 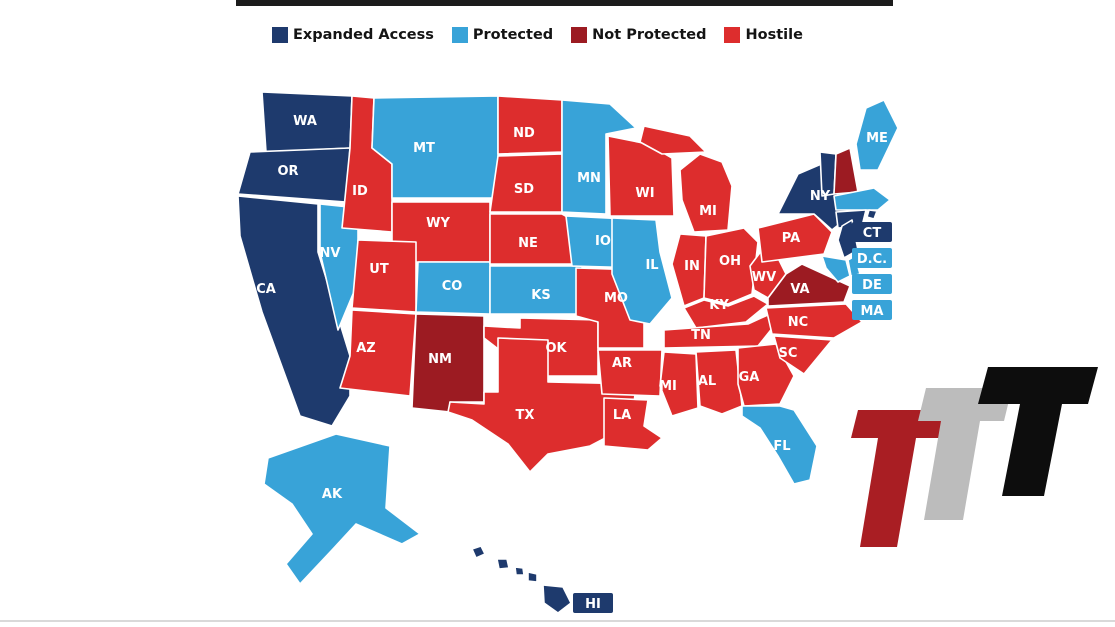 I want to click on legend-item-expanded: Expanded Access, so click(x=353, y=35).